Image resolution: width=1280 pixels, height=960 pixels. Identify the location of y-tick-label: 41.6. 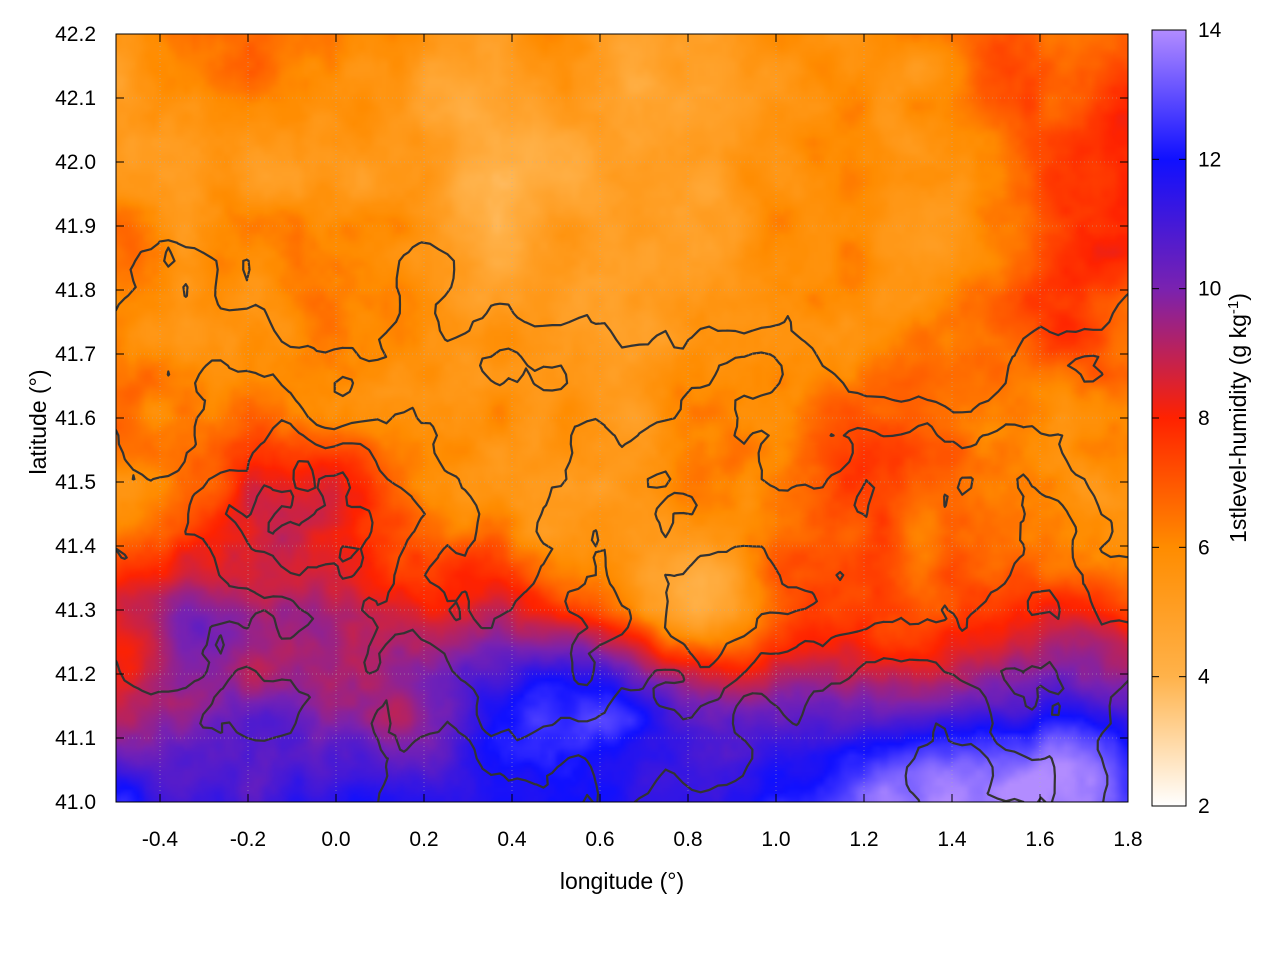
(75, 418).